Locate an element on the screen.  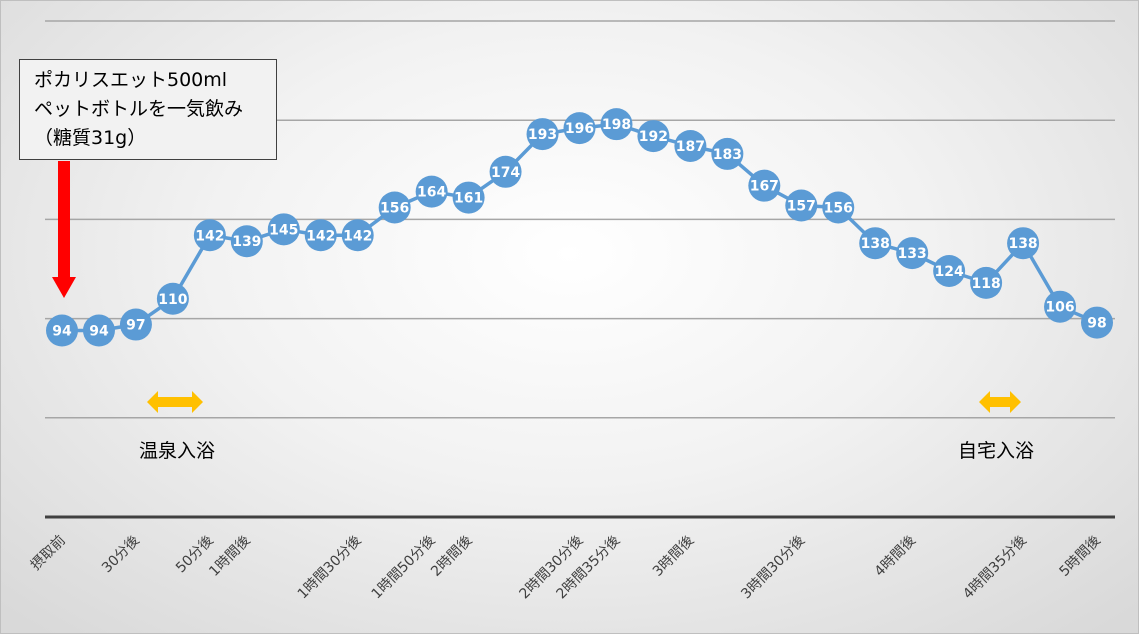
data-label: 145 is located at coordinates (283, 230).